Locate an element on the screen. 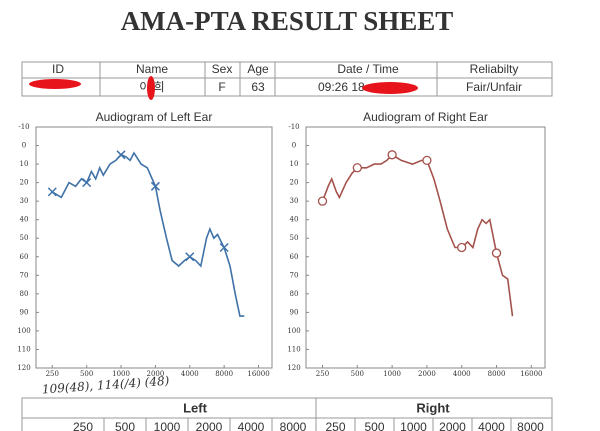 This screenshot has width=600, height=431. chart-title: Audiogram of Left Ear is located at coordinates (154, 117).